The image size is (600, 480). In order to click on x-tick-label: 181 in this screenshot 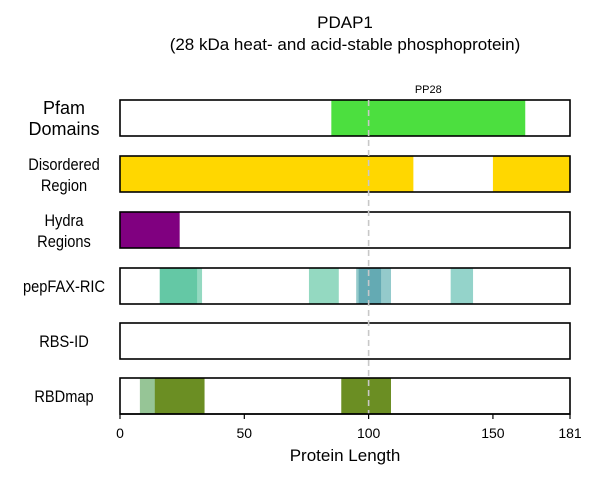, I will do `click(570, 433)`.